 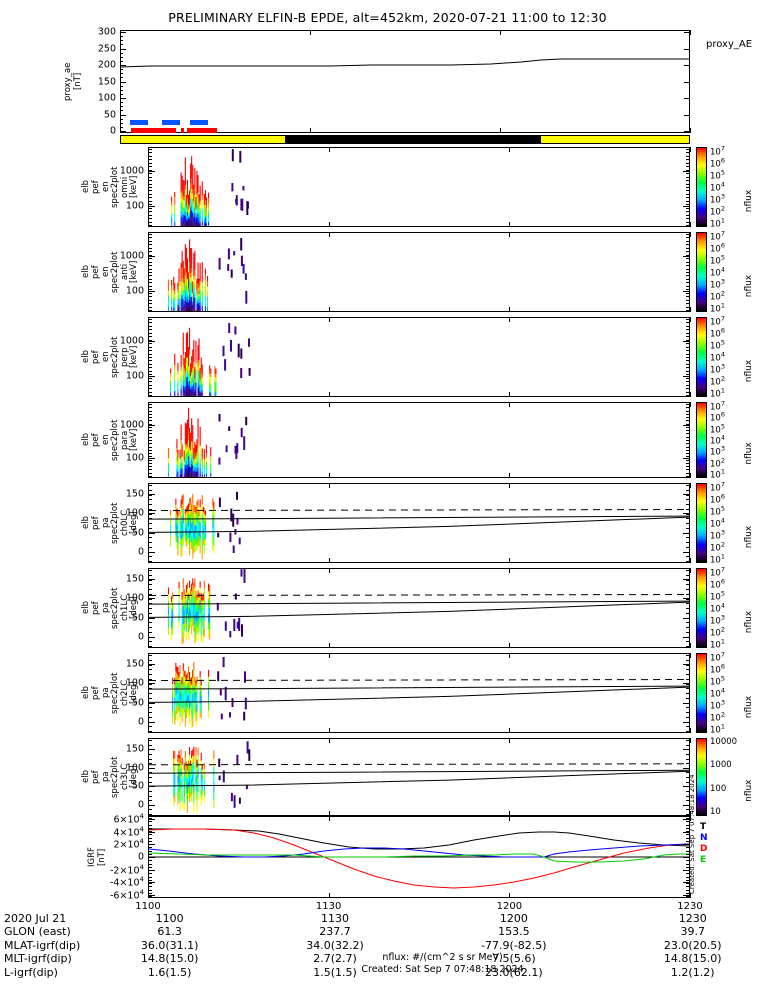 I want to click on annotation-row: 2020 Jul 21 1100 1130 1200 1230, so click(x=387, y=918).